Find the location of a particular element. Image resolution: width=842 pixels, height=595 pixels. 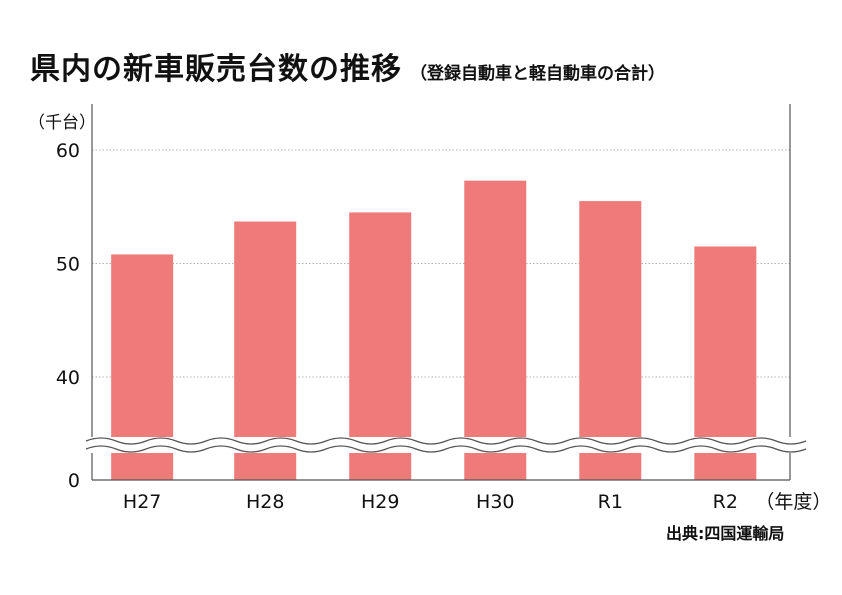

bar-R1 is located at coordinates (610, 340).